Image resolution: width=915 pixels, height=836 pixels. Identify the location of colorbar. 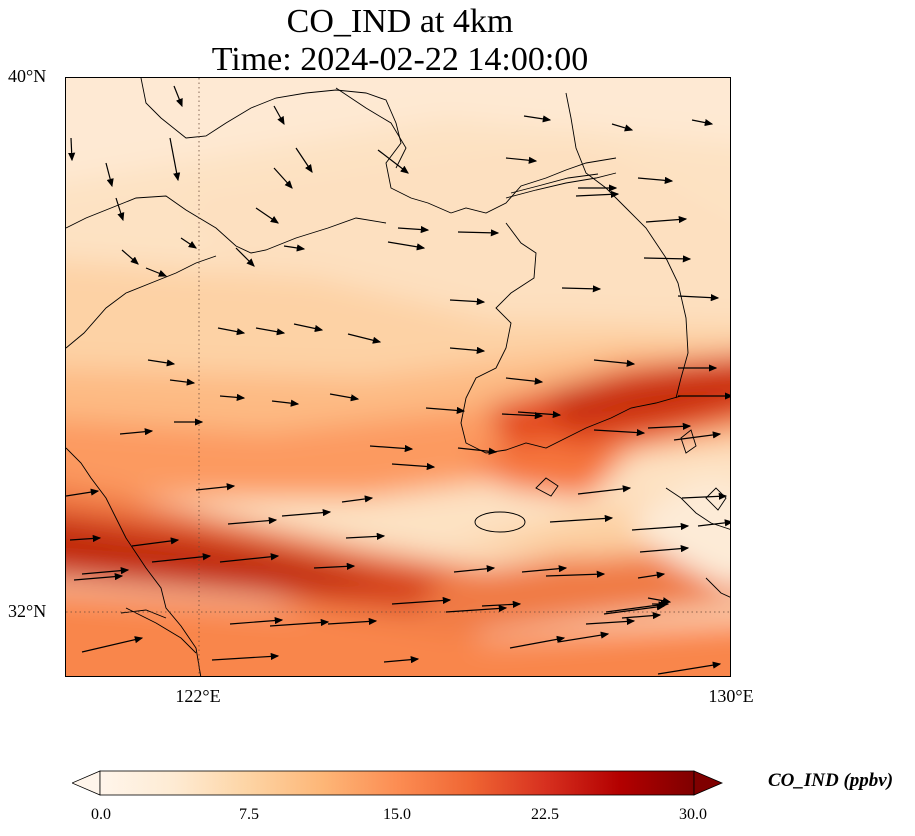
(397, 787).